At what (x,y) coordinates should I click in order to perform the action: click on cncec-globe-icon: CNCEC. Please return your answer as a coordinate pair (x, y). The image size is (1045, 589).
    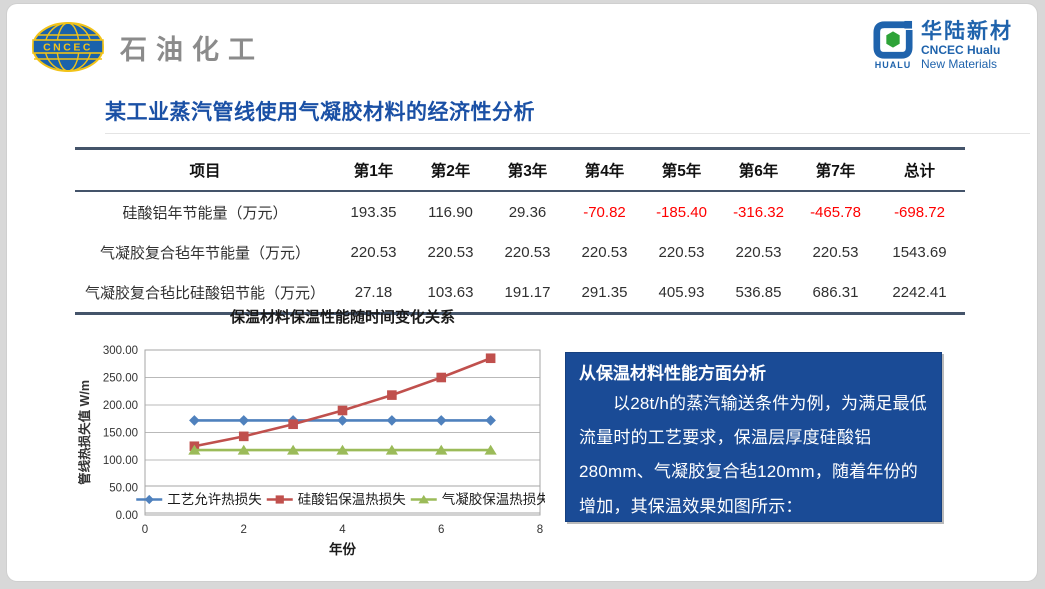
    Looking at the image, I should click on (68, 47).